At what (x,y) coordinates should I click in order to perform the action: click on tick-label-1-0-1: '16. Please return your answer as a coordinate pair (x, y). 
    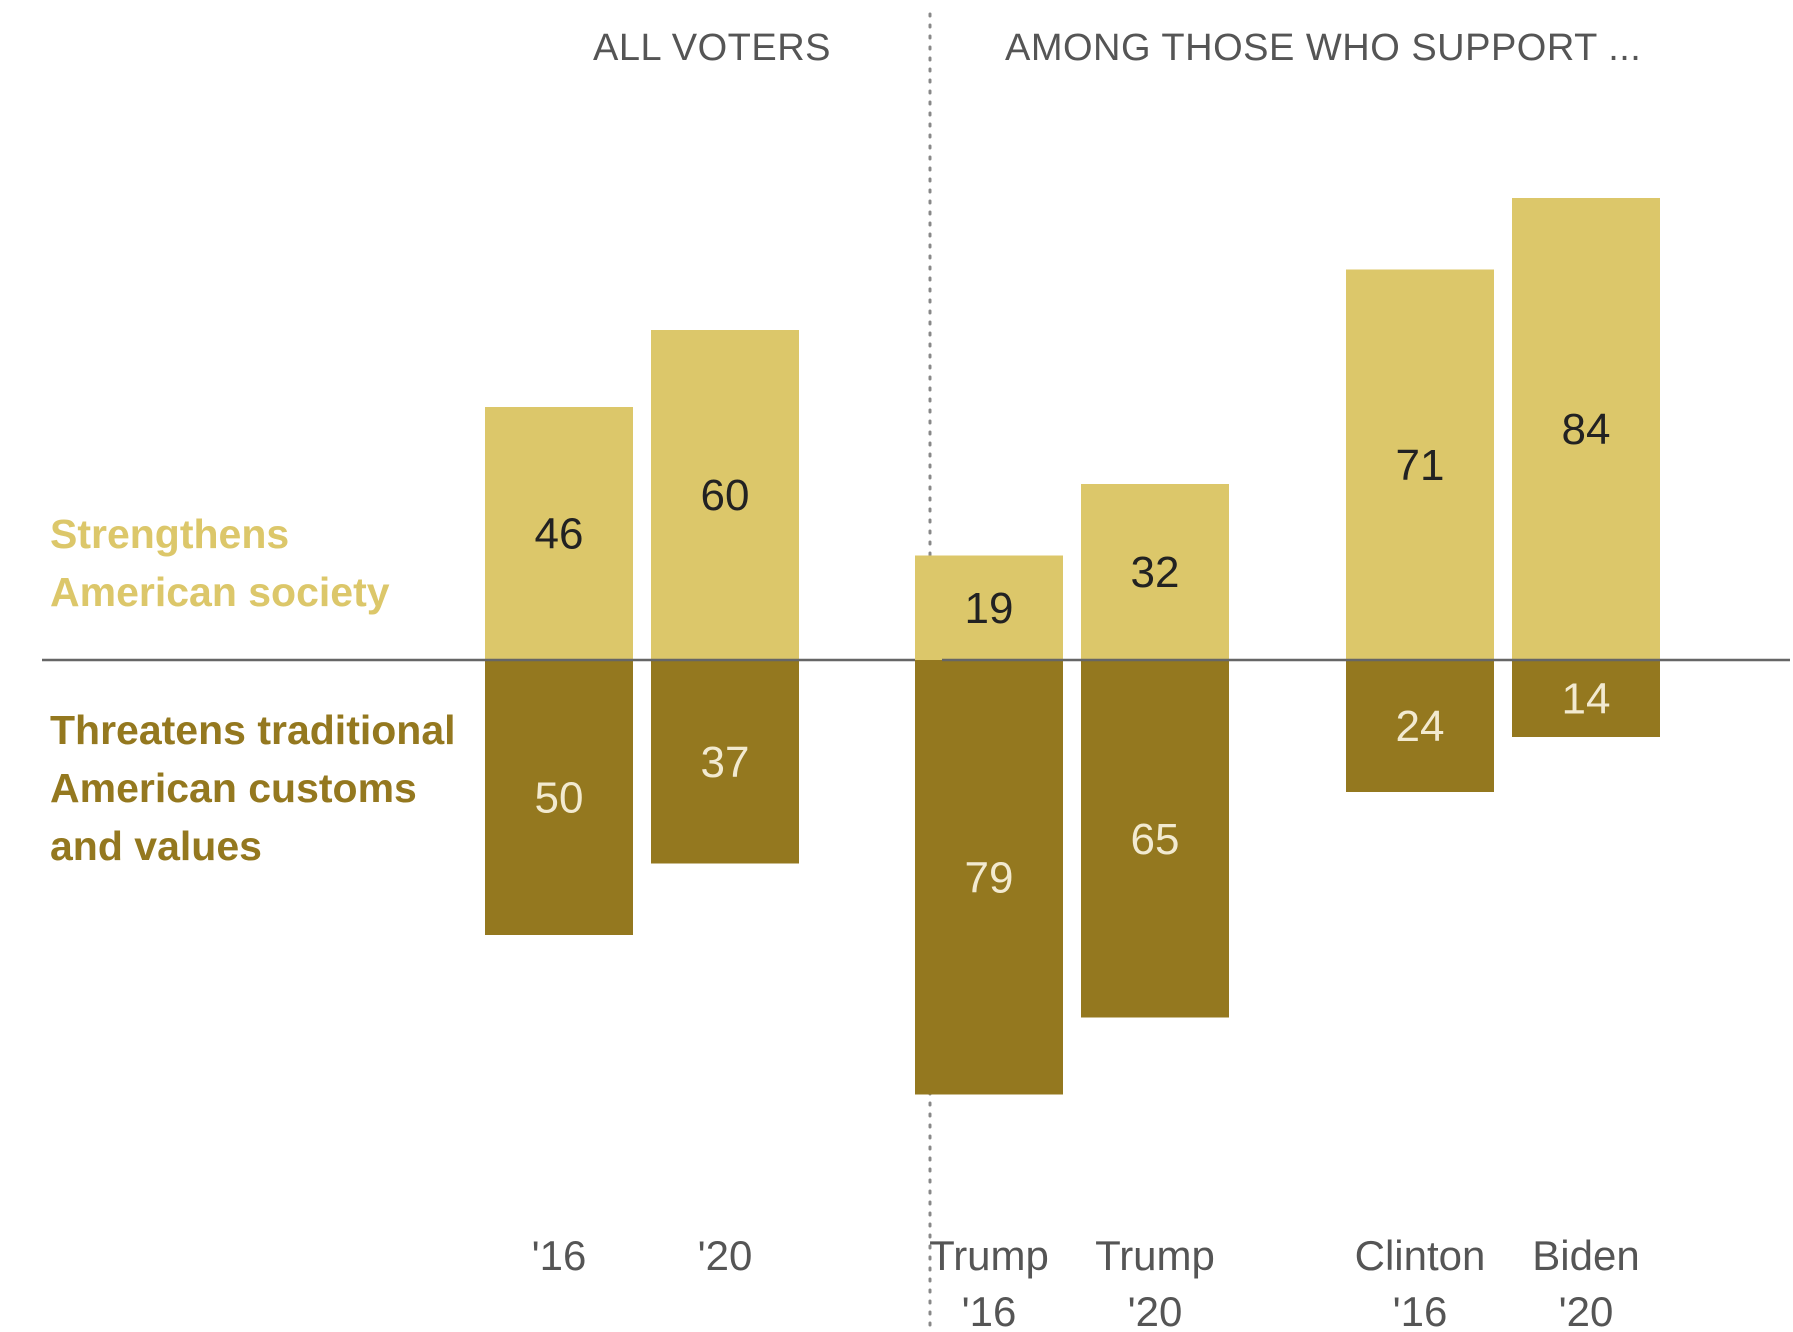
    Looking at the image, I should click on (989, 1307).